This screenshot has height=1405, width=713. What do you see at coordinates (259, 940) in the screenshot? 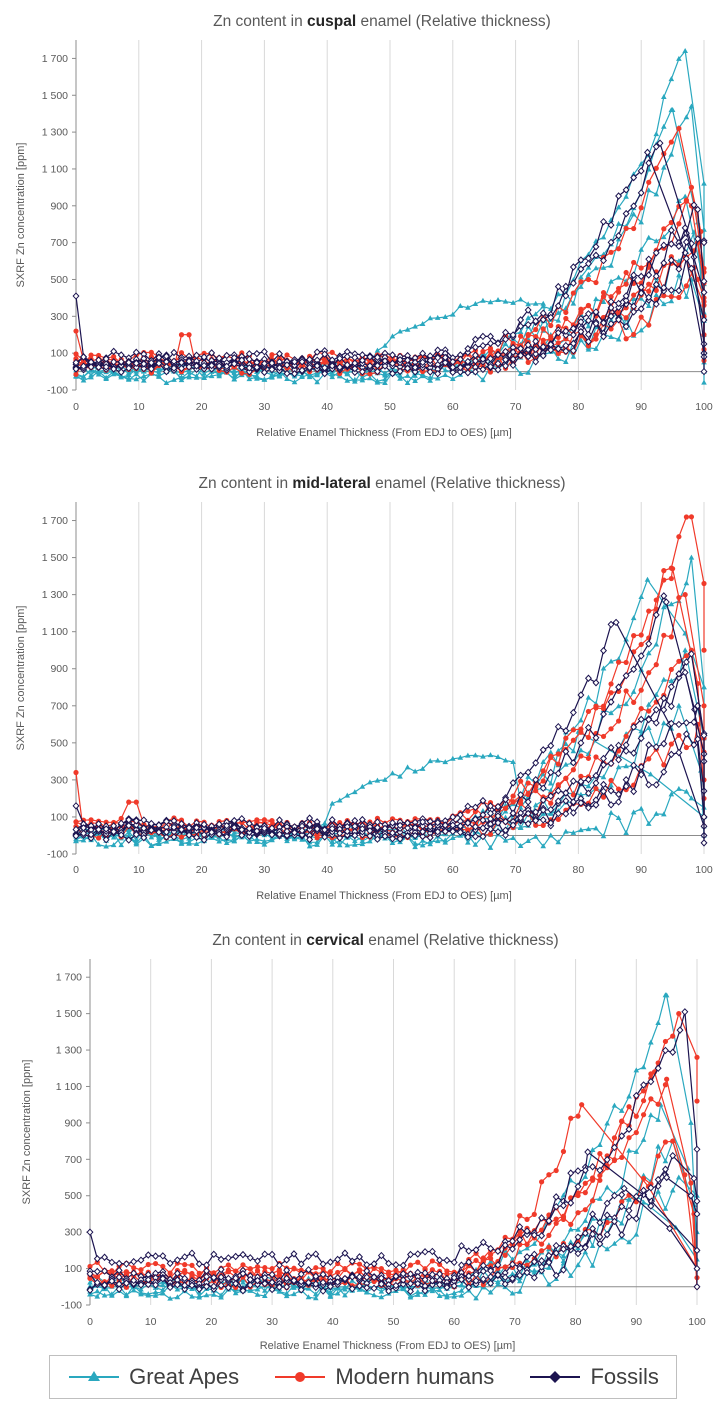
I see `chart-title-prefix: Zn content in` at bounding box center [259, 940].